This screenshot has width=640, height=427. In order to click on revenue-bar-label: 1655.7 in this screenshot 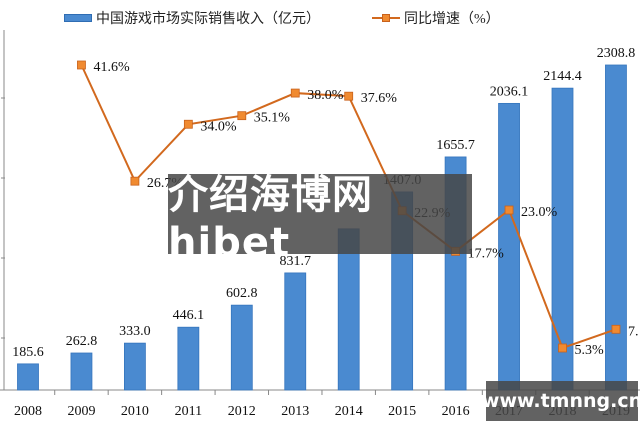, I will do `click(455, 145)`.